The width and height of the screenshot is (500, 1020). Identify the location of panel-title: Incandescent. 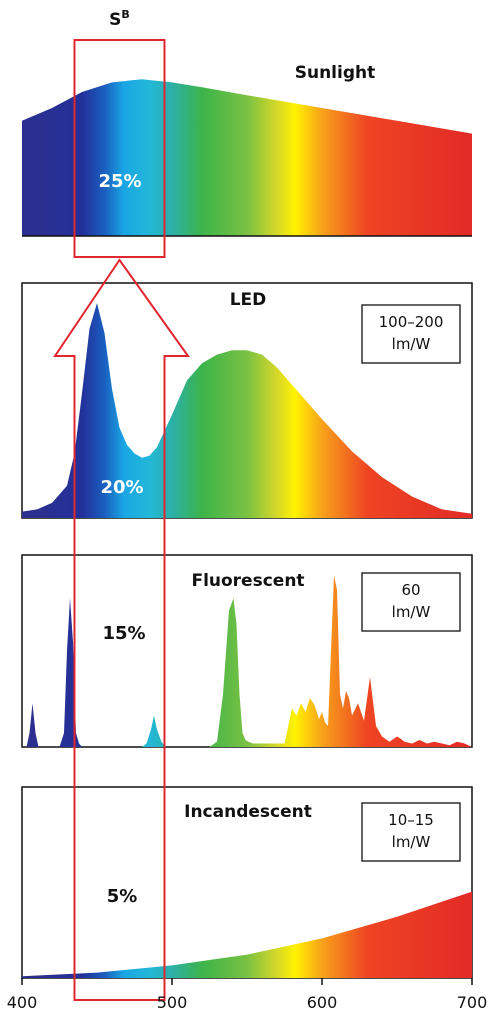
(248, 812).